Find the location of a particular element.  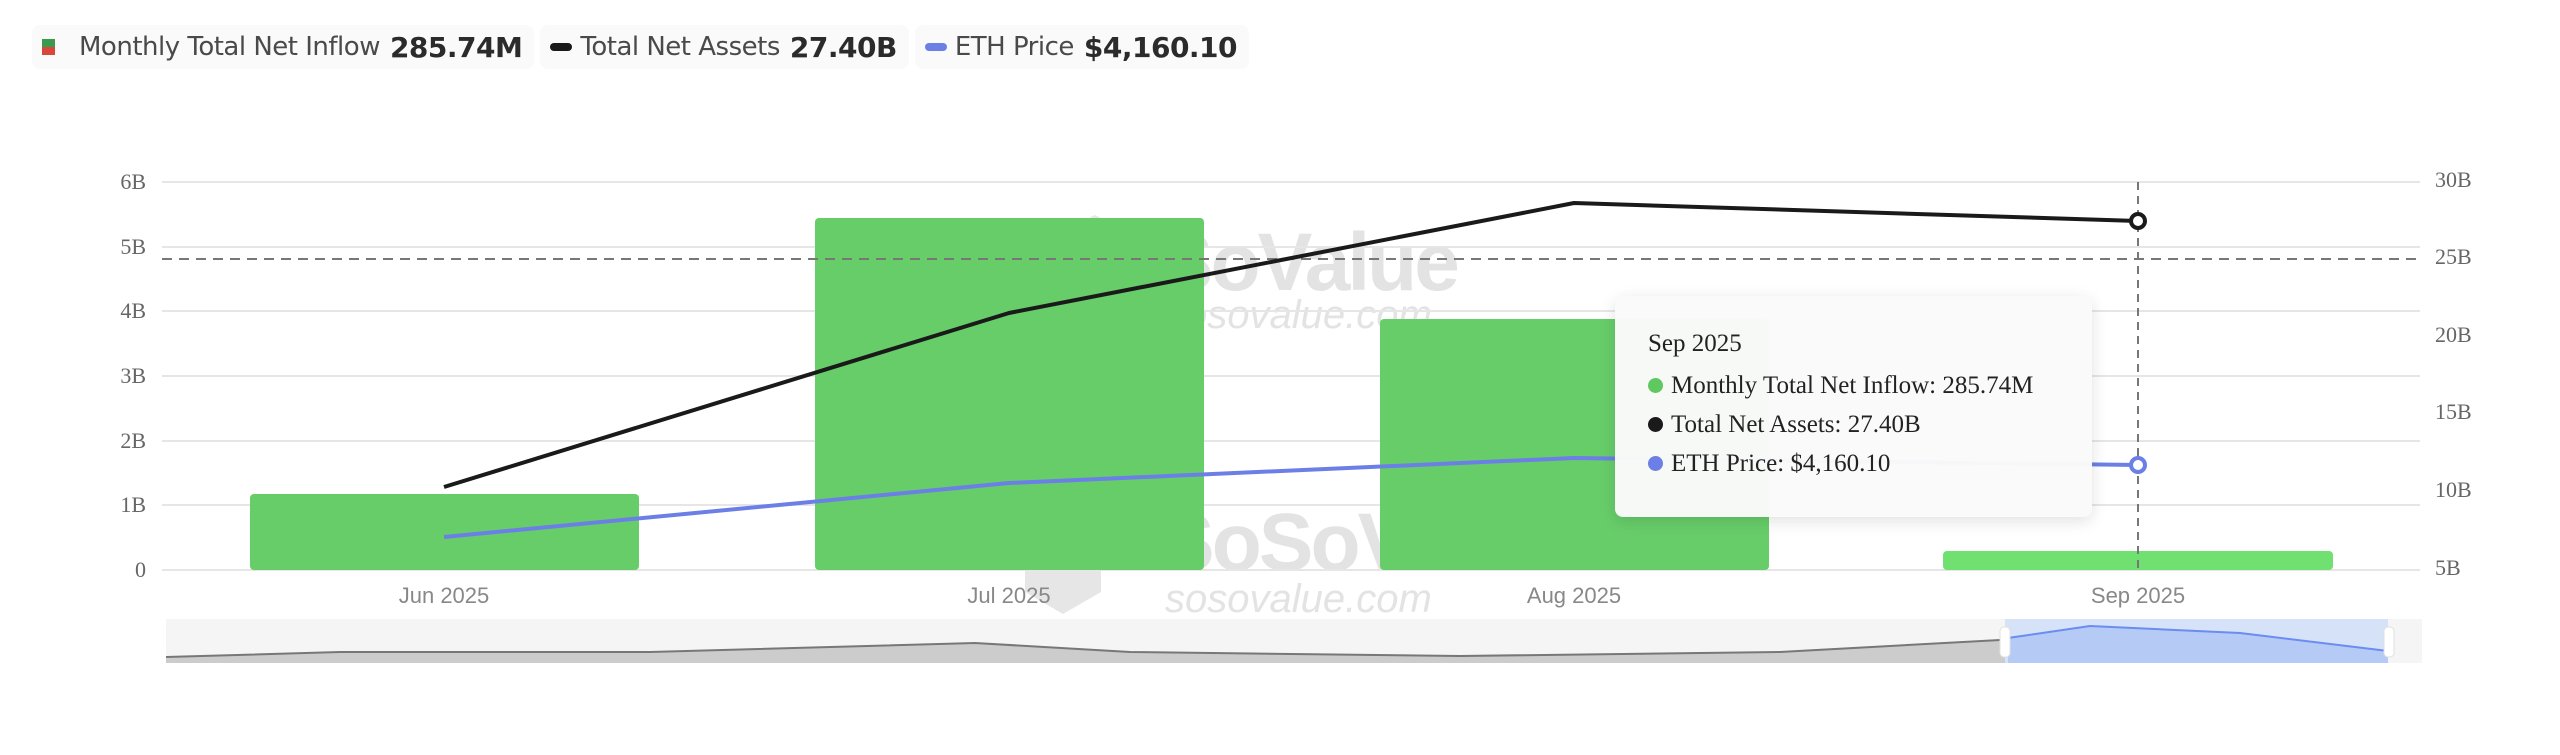

blue-dot-icon is located at coordinates (1655, 463).